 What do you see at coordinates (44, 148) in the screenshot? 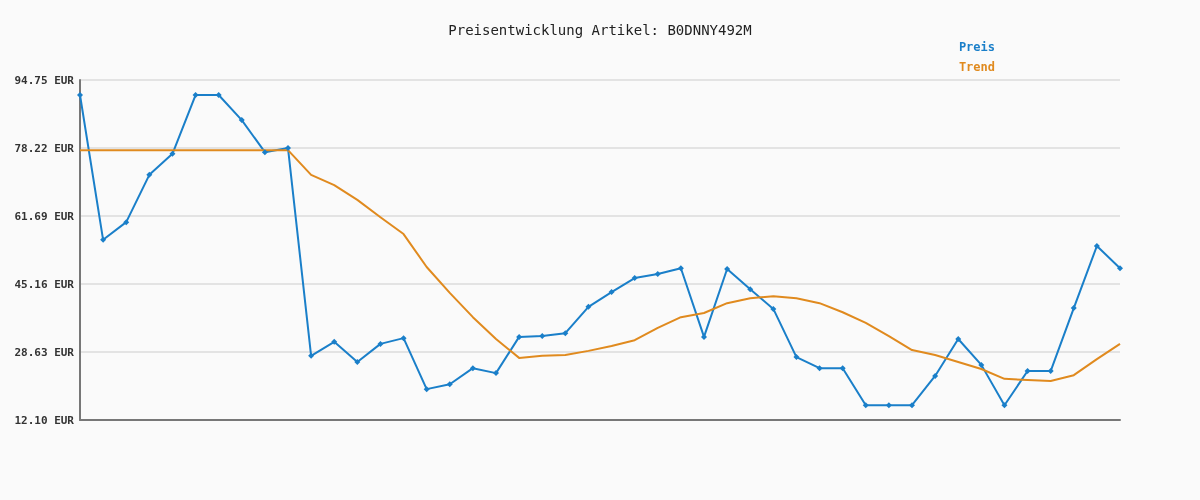
I see `y-tick-label: 78.22 EUR` at bounding box center [44, 148].